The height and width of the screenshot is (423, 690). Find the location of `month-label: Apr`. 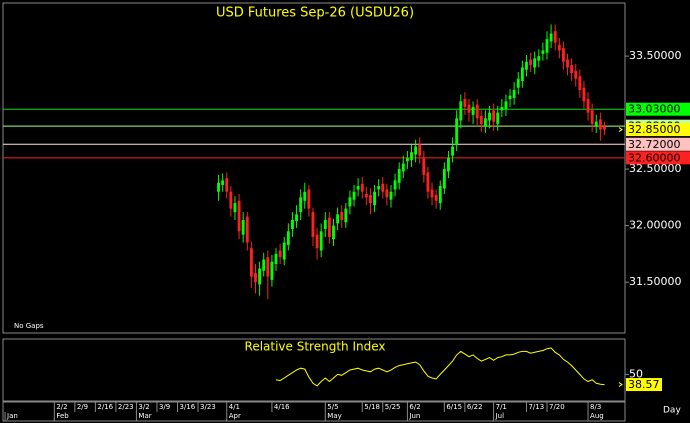

month-label: Apr is located at coordinates (235, 416).